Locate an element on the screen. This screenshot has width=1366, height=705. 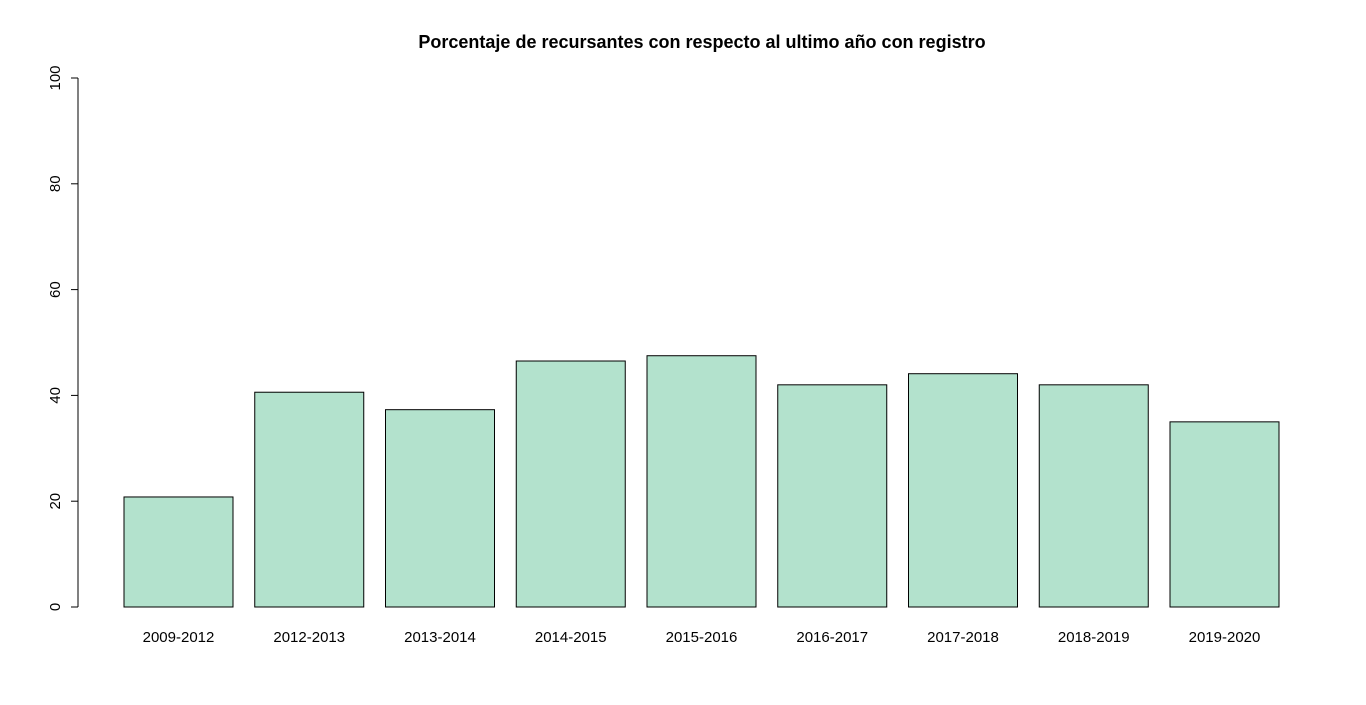
y-tick-label: 80 is located at coordinates (55, 183).